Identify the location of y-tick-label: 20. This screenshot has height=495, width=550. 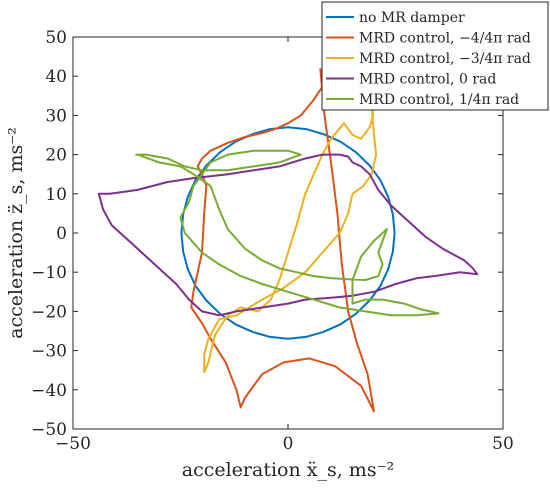
(56, 156).